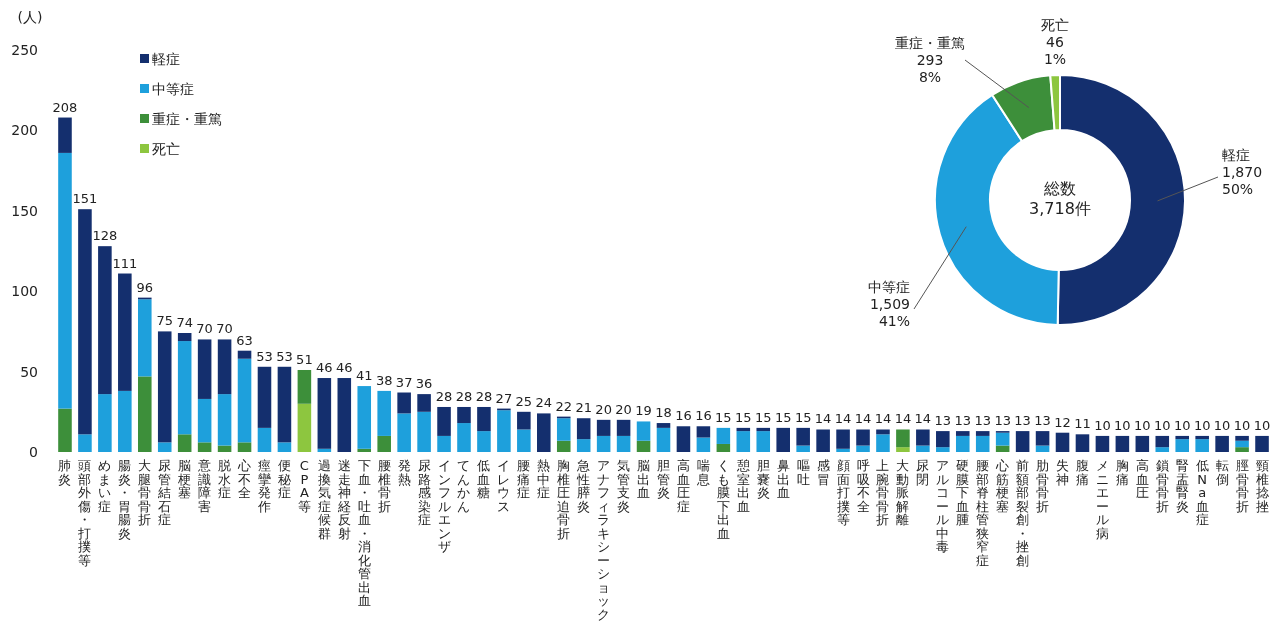 This screenshot has width=1282, height=637. What do you see at coordinates (65, 472) in the screenshot?
I see `x-tick-label: 肺炎` at bounding box center [65, 472].